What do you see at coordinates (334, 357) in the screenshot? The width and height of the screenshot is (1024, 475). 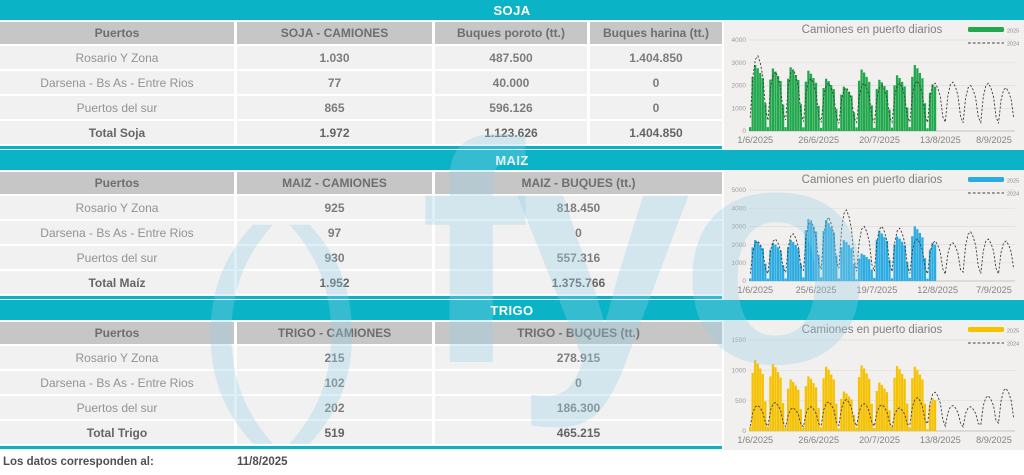 I see `value-cell: 215` at bounding box center [334, 357].